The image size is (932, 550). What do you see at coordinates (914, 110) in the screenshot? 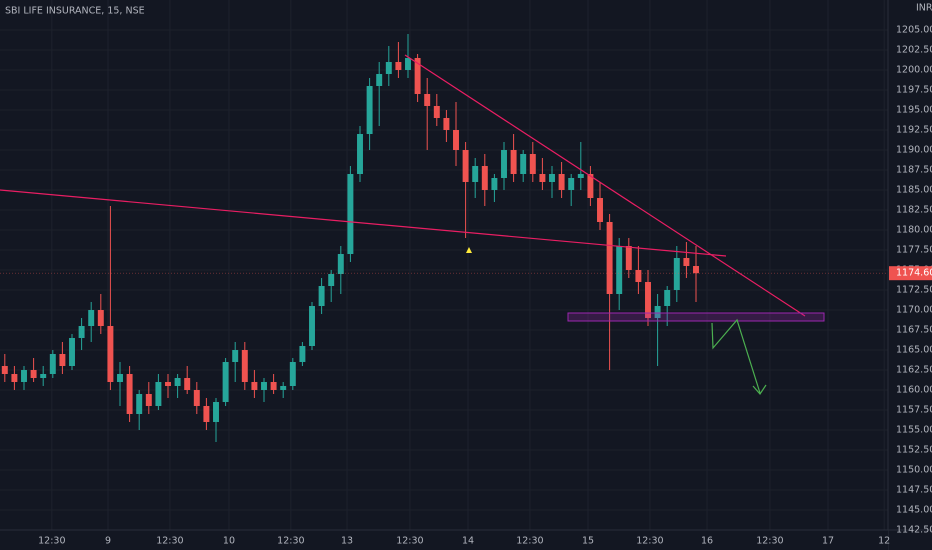
I see `y-tick-label: 1195.00` at bounding box center [914, 110].